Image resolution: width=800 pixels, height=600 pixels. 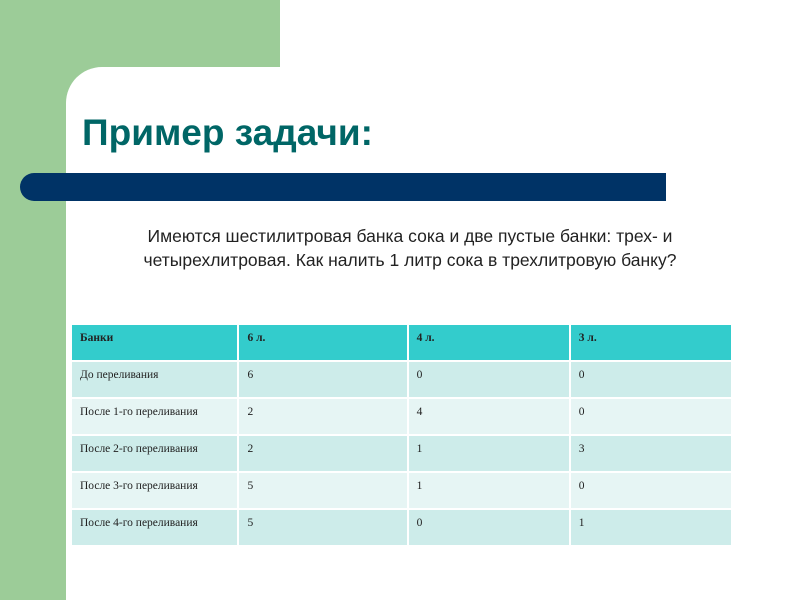 I want to click on table-row: После 2-го переливания 2 1 3, so click(x=401, y=453).